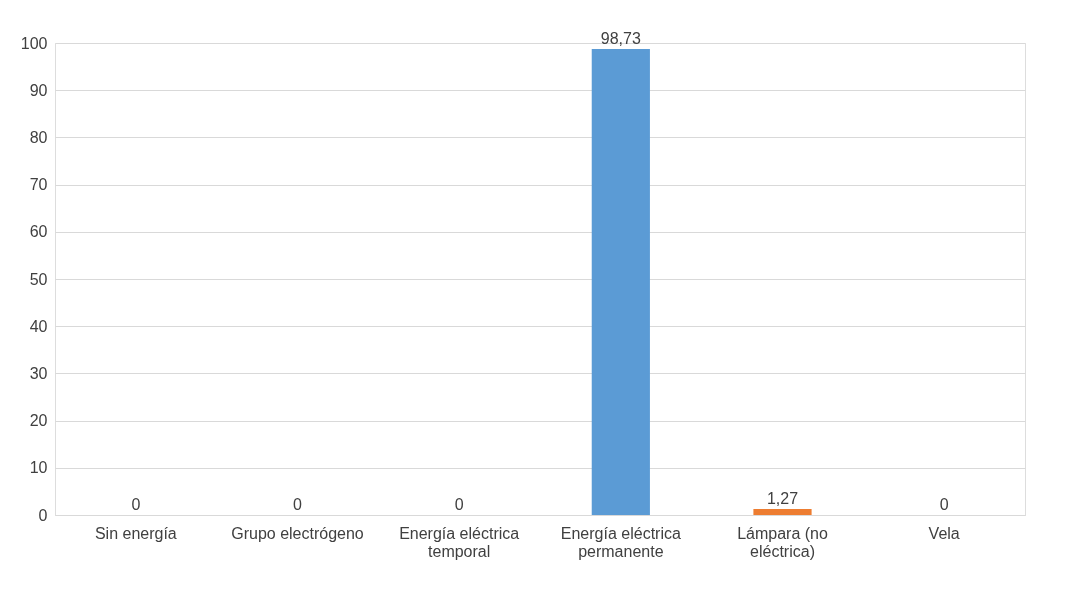 This screenshot has width=1074, height=596. What do you see at coordinates (38, 279) in the screenshot?
I see `y-tick-label: 50` at bounding box center [38, 279].